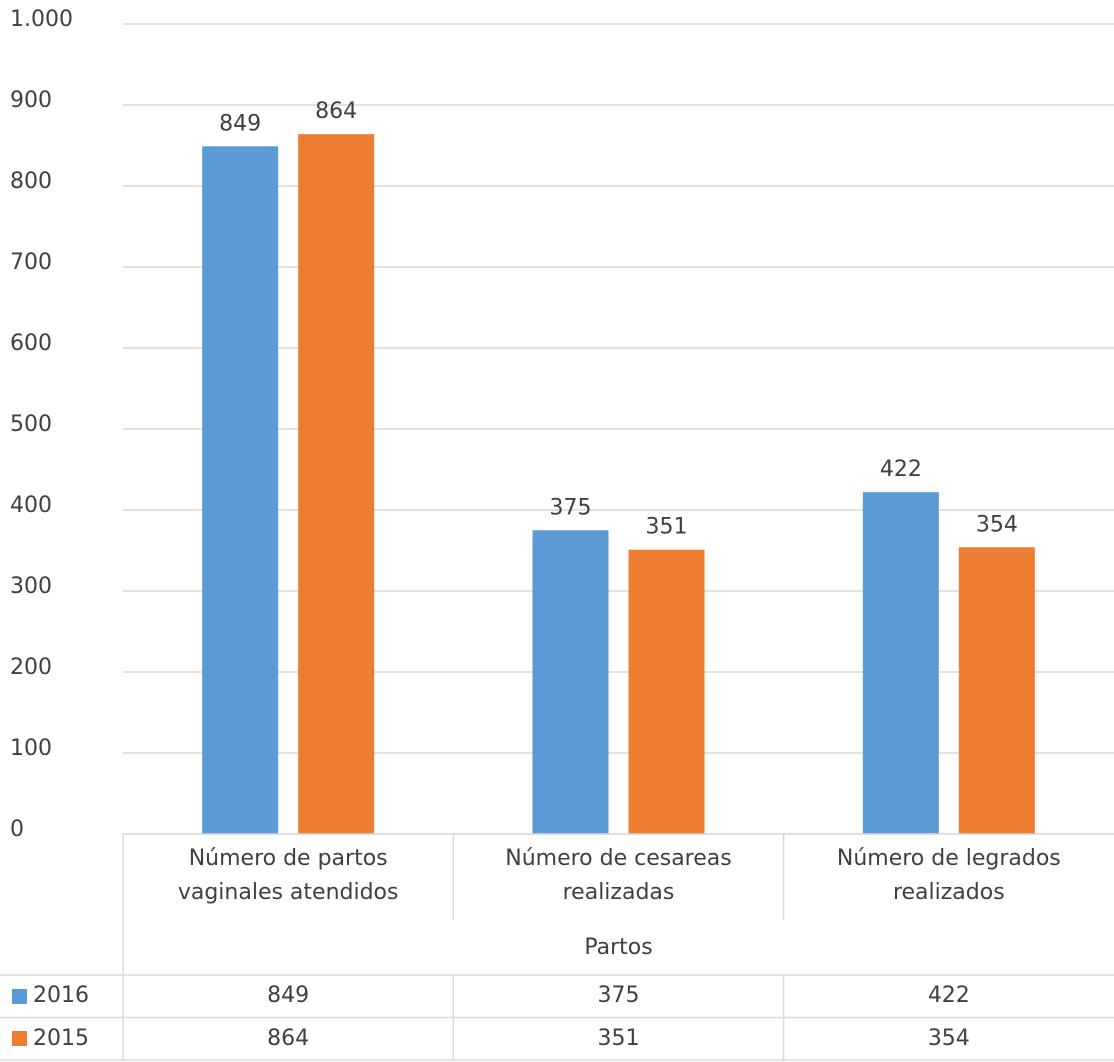 The image size is (1114, 1062). Describe the element at coordinates (31, 424) in the screenshot. I see `y-tick-label: 500` at that location.